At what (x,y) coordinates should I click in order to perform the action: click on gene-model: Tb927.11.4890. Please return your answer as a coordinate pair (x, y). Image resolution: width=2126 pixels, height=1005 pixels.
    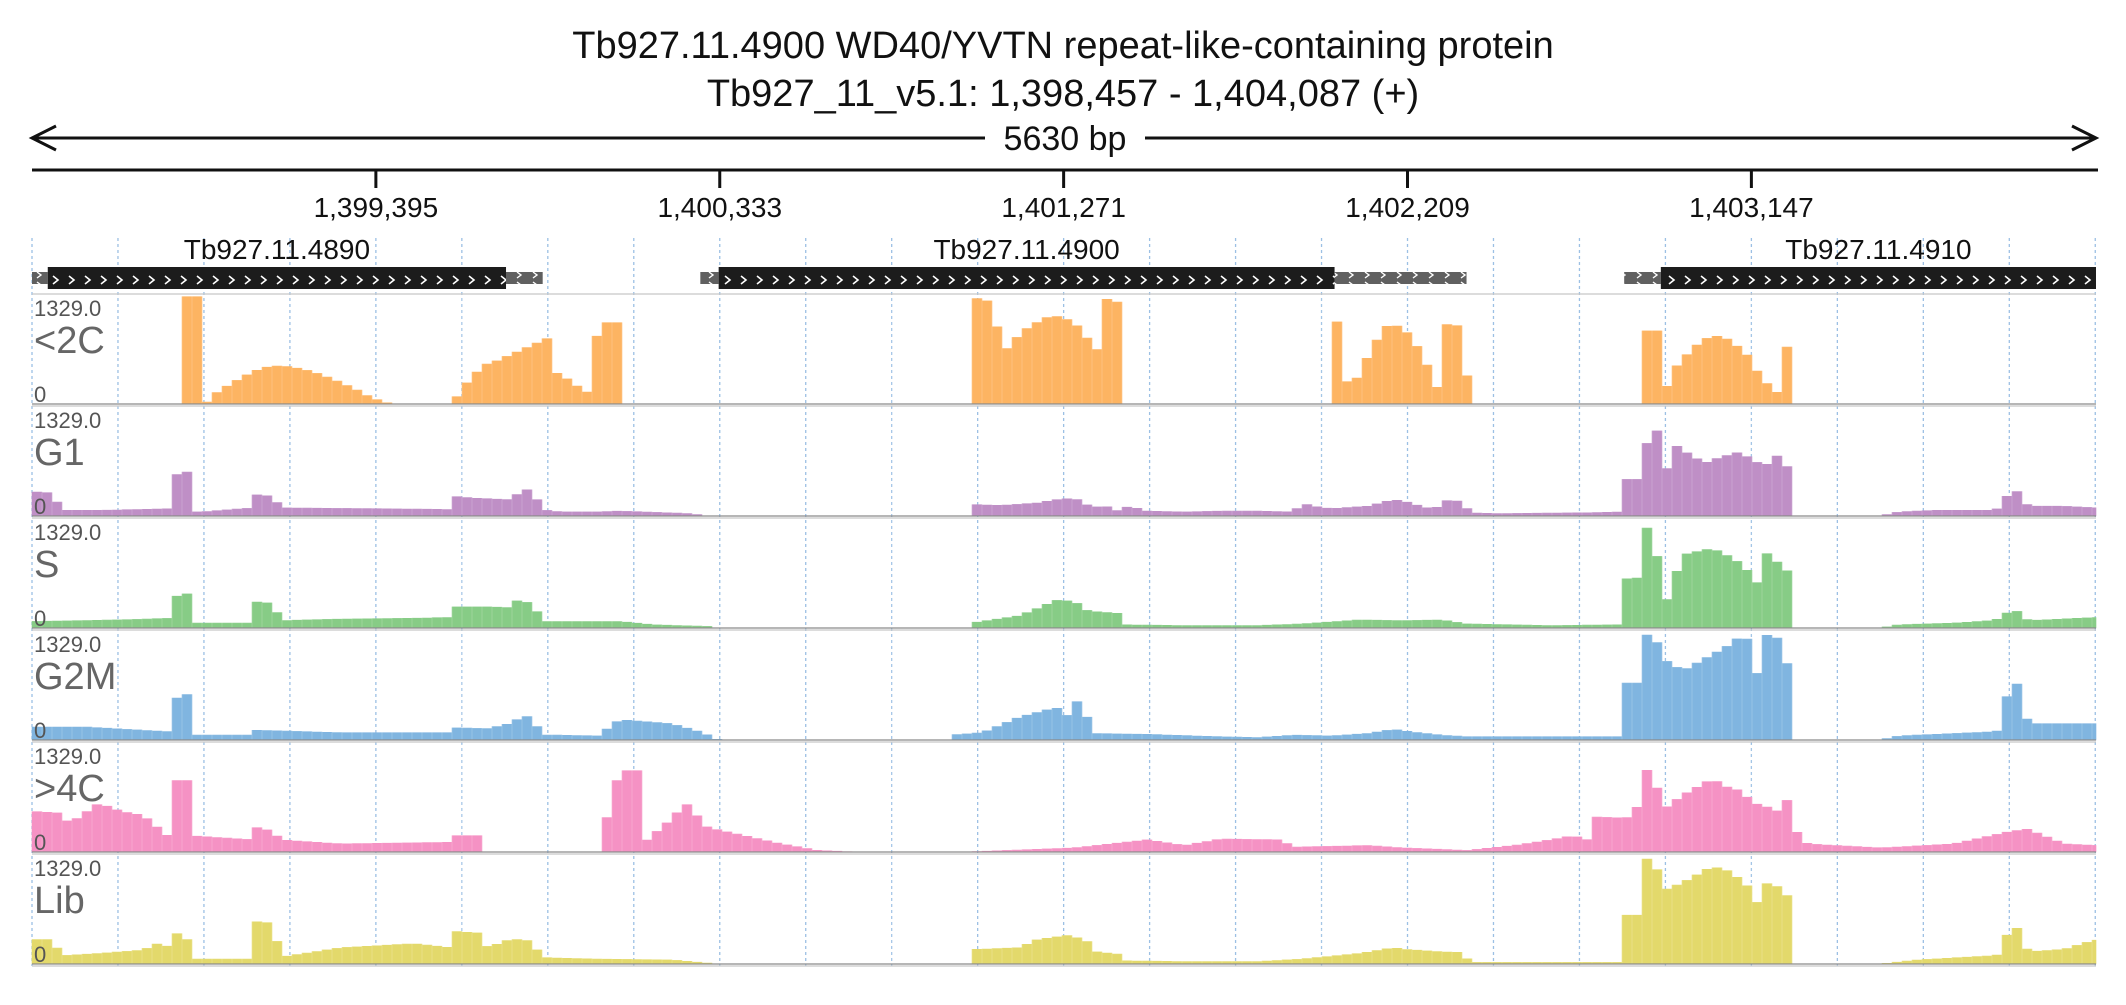
    Looking at the image, I should click on (287, 261).